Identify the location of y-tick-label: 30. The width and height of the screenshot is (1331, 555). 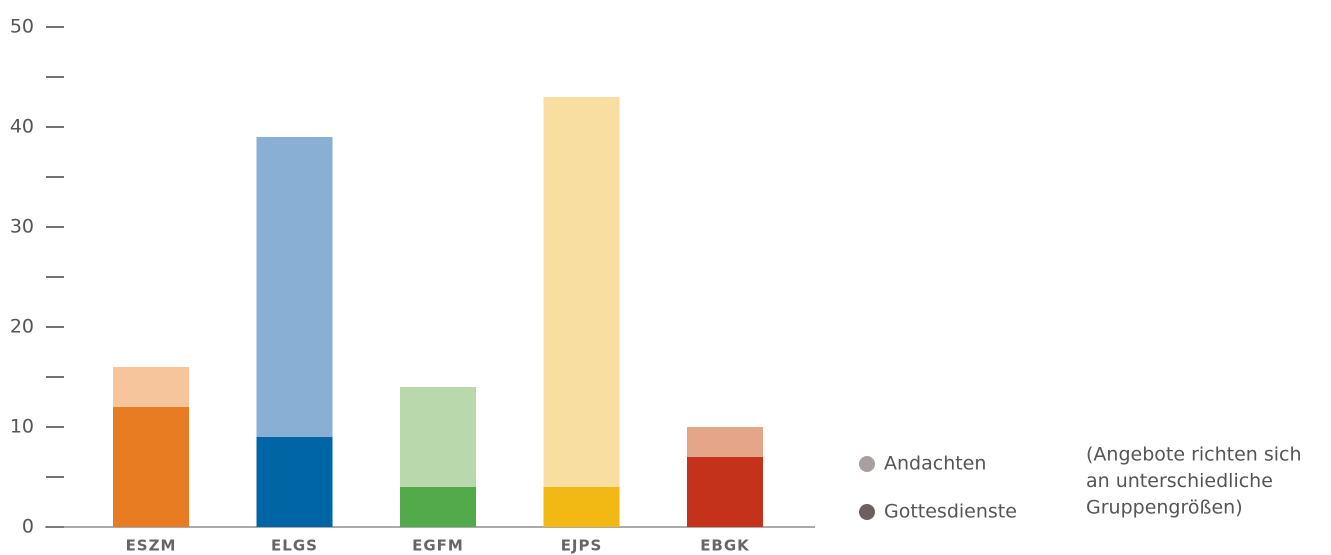
(22, 227).